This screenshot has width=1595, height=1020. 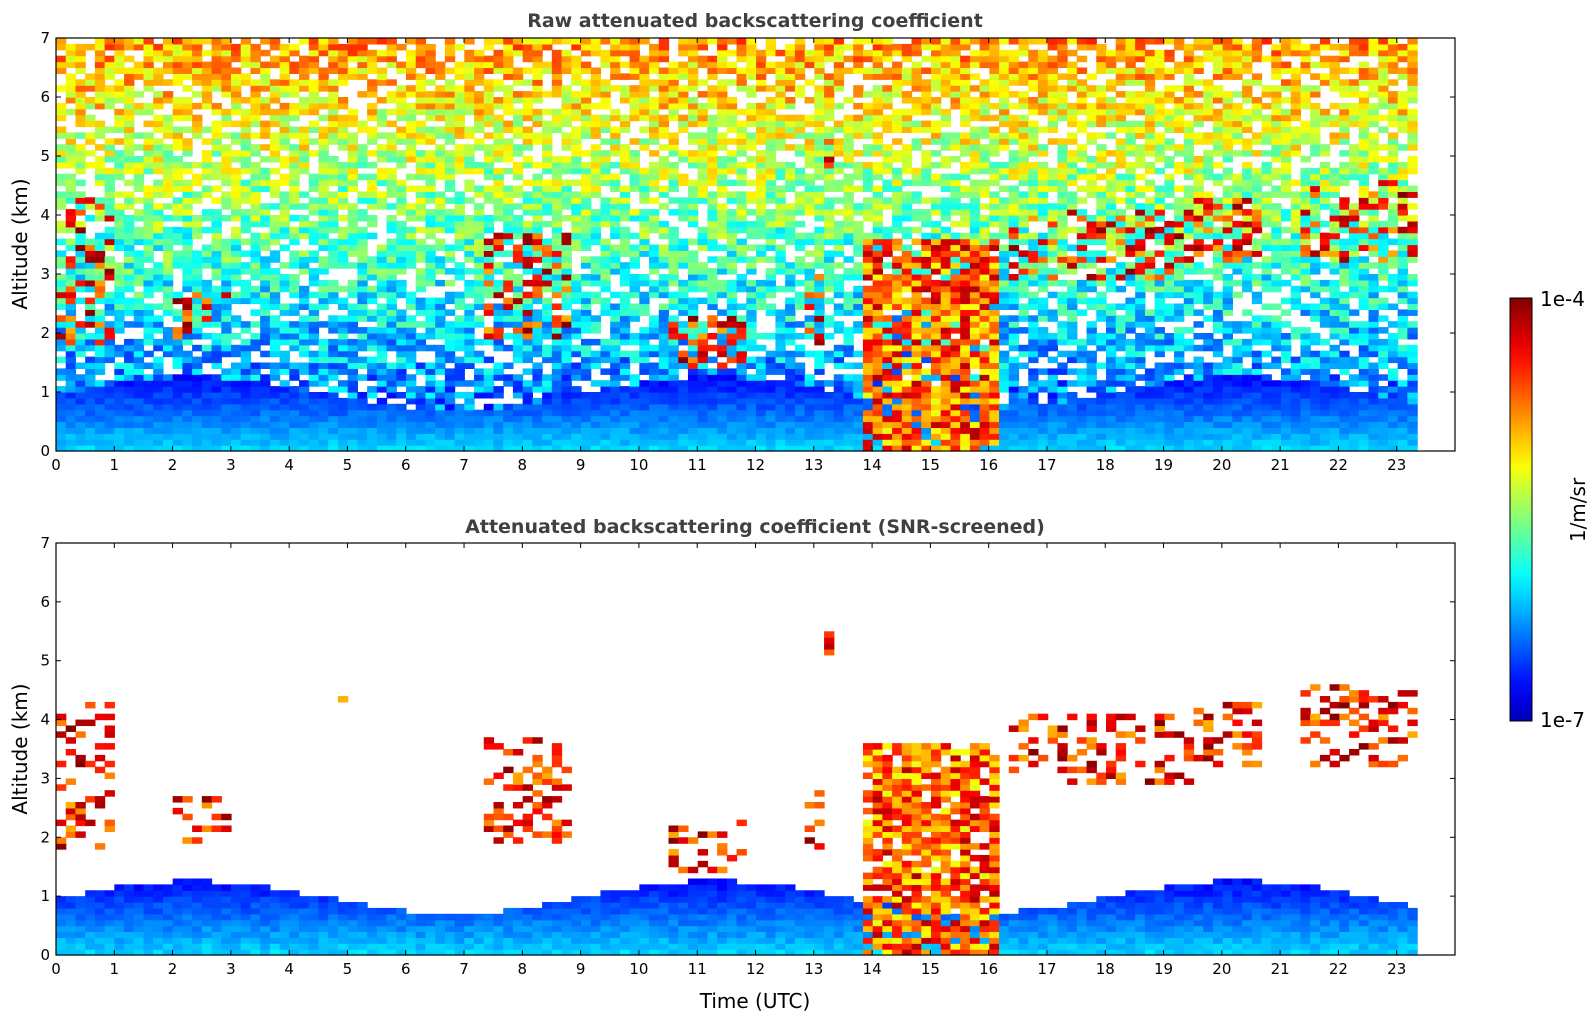 I want to click on raw-y-axis-label: Altitude (km), so click(x=20, y=243).